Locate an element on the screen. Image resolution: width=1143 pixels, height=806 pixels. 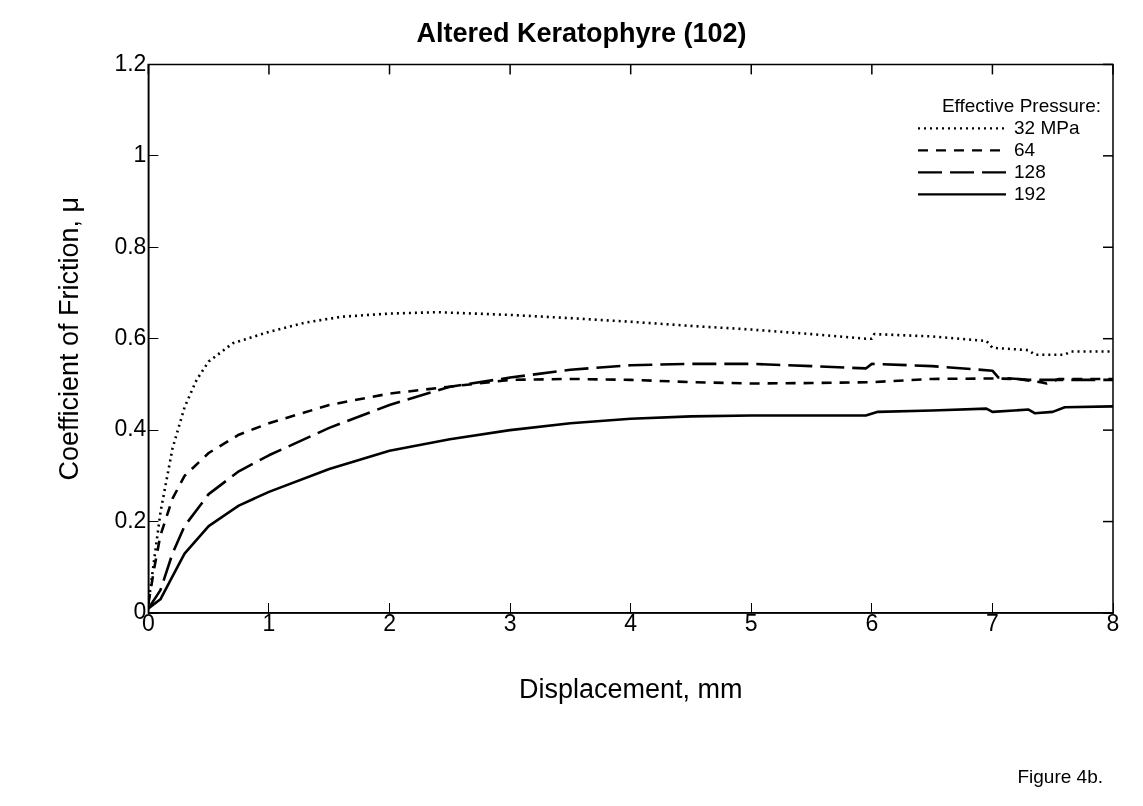
y-tick-label: 1 is located at coordinates (140, 154).